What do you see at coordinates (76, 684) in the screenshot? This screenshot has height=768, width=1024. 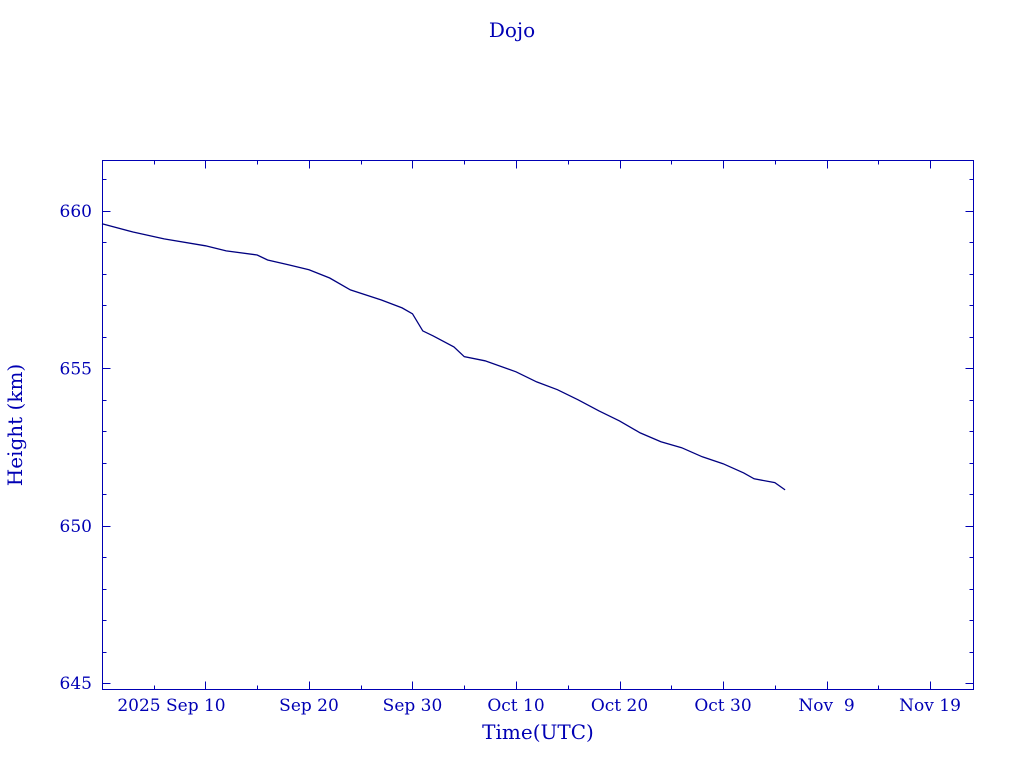 I see `y-tick-label: 645` at bounding box center [76, 684].